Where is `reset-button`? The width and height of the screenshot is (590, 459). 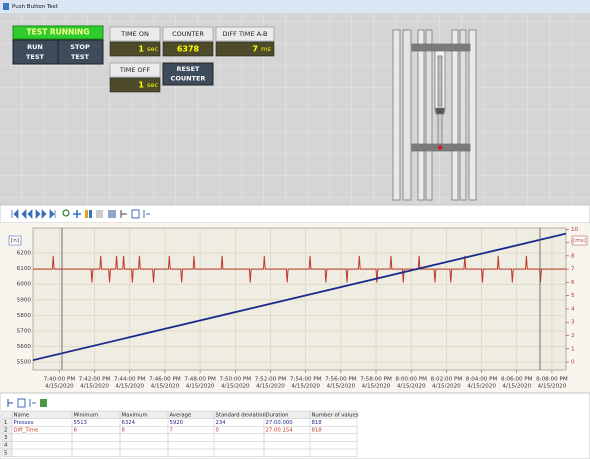 reset-button is located at coordinates (188, 74).